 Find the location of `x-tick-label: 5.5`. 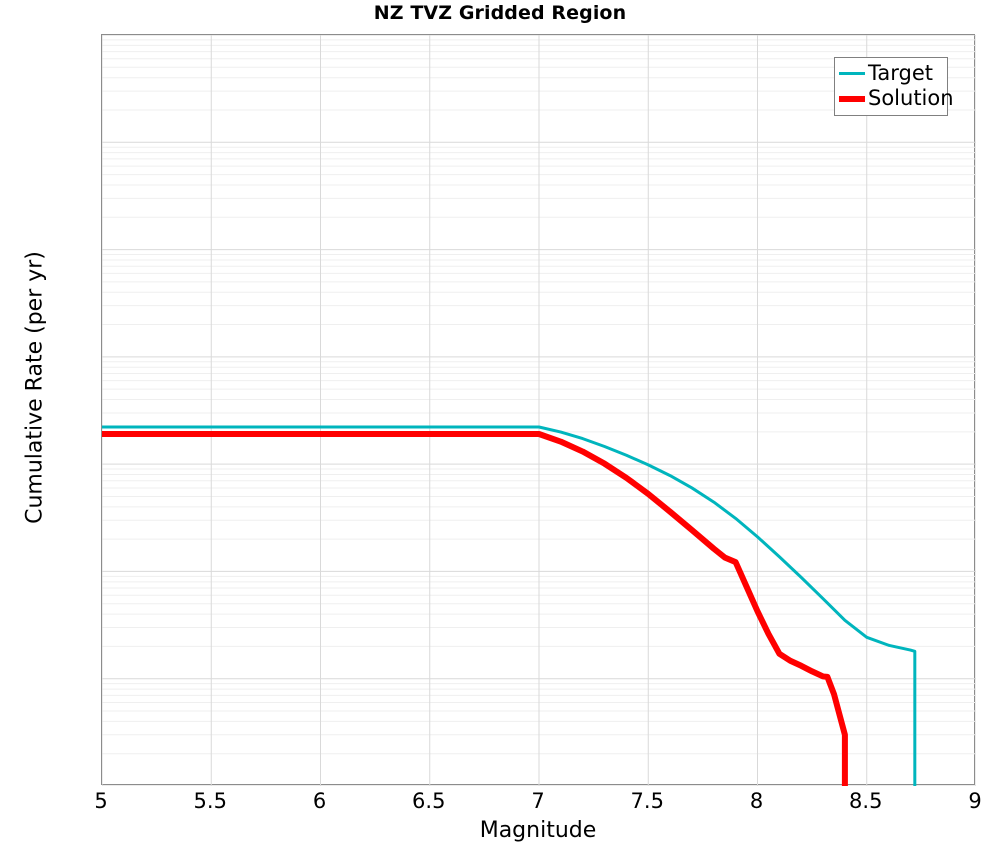

x-tick-label: 5.5 is located at coordinates (210, 801).